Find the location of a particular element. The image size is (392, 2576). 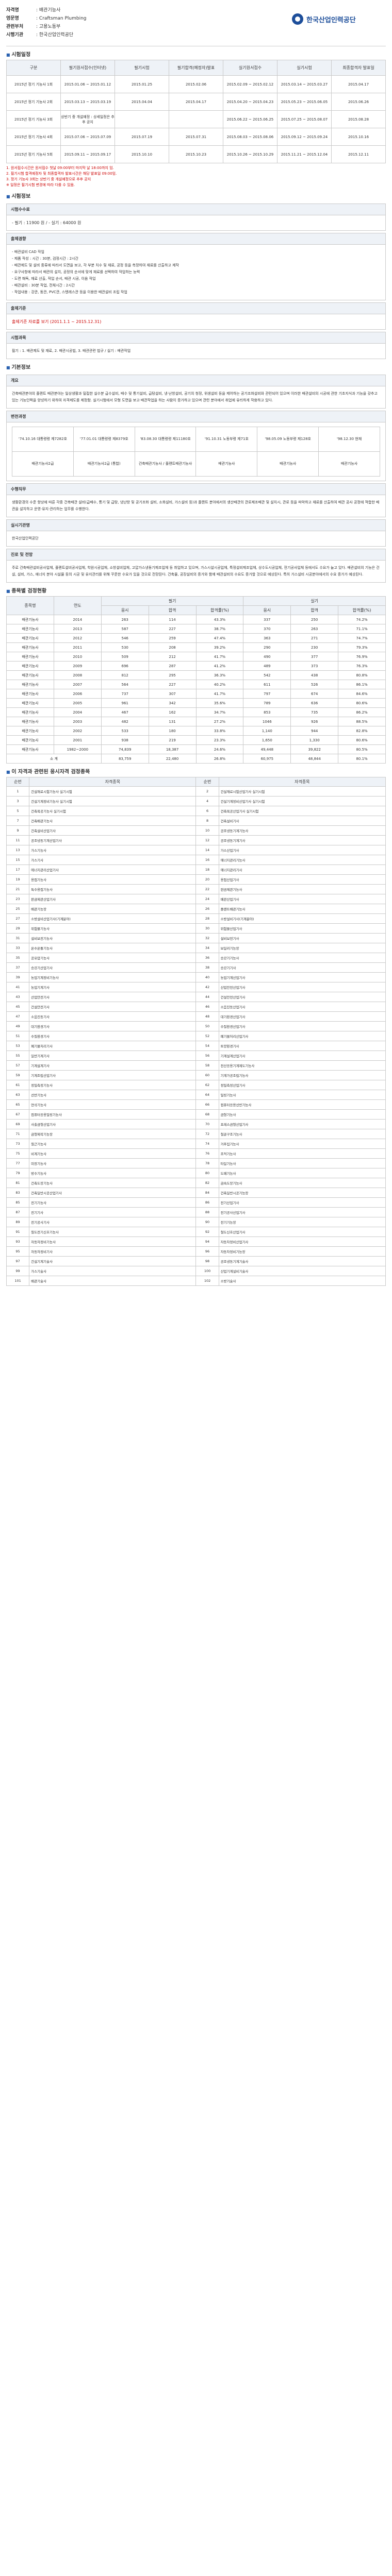

subjects-no: 60 is located at coordinates (207, 1075).